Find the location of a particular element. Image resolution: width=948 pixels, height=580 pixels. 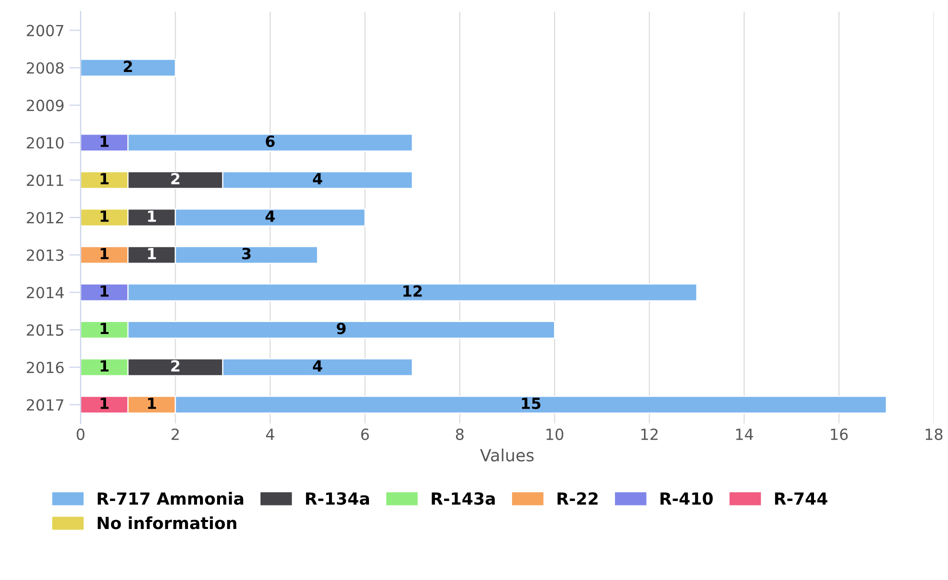

y-tick-label: 2009 is located at coordinates (45, 106).